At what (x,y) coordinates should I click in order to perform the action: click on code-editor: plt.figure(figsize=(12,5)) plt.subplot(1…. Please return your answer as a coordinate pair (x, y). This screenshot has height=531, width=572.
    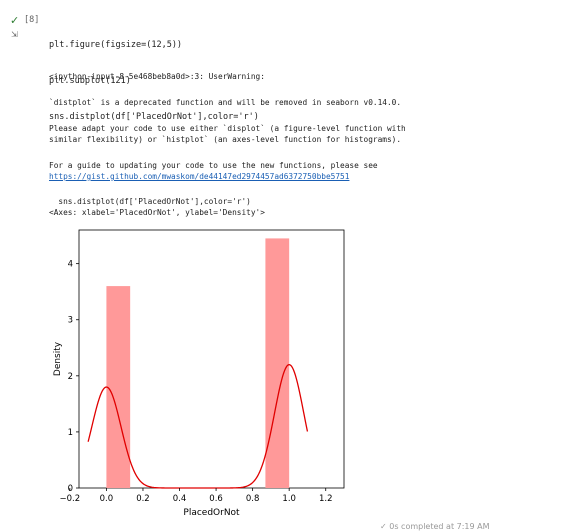
    Looking at the image, I should click on (154, 81).